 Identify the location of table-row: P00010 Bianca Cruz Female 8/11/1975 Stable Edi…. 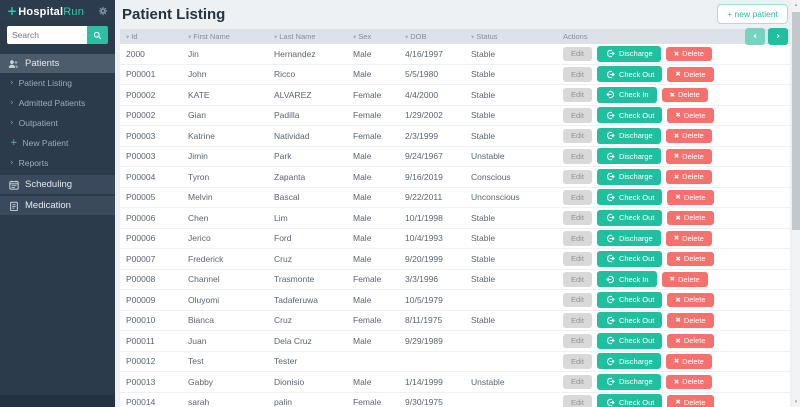
(455, 320).